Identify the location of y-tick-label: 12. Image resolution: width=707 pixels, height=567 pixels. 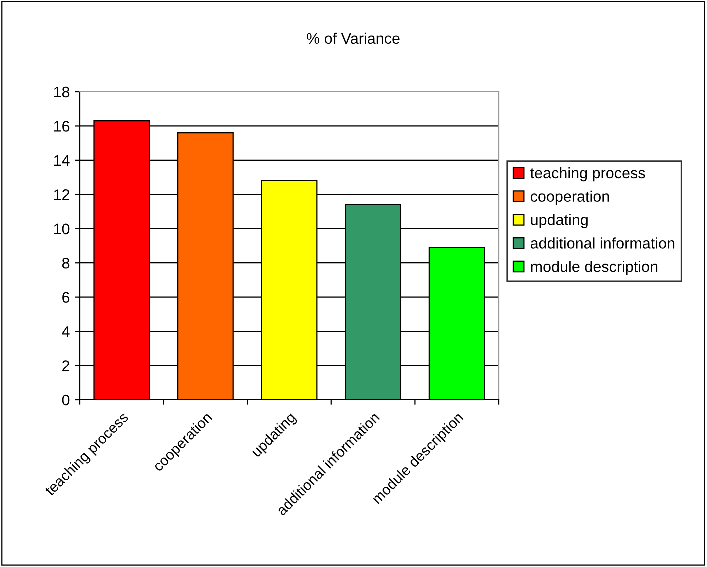
(62, 195).